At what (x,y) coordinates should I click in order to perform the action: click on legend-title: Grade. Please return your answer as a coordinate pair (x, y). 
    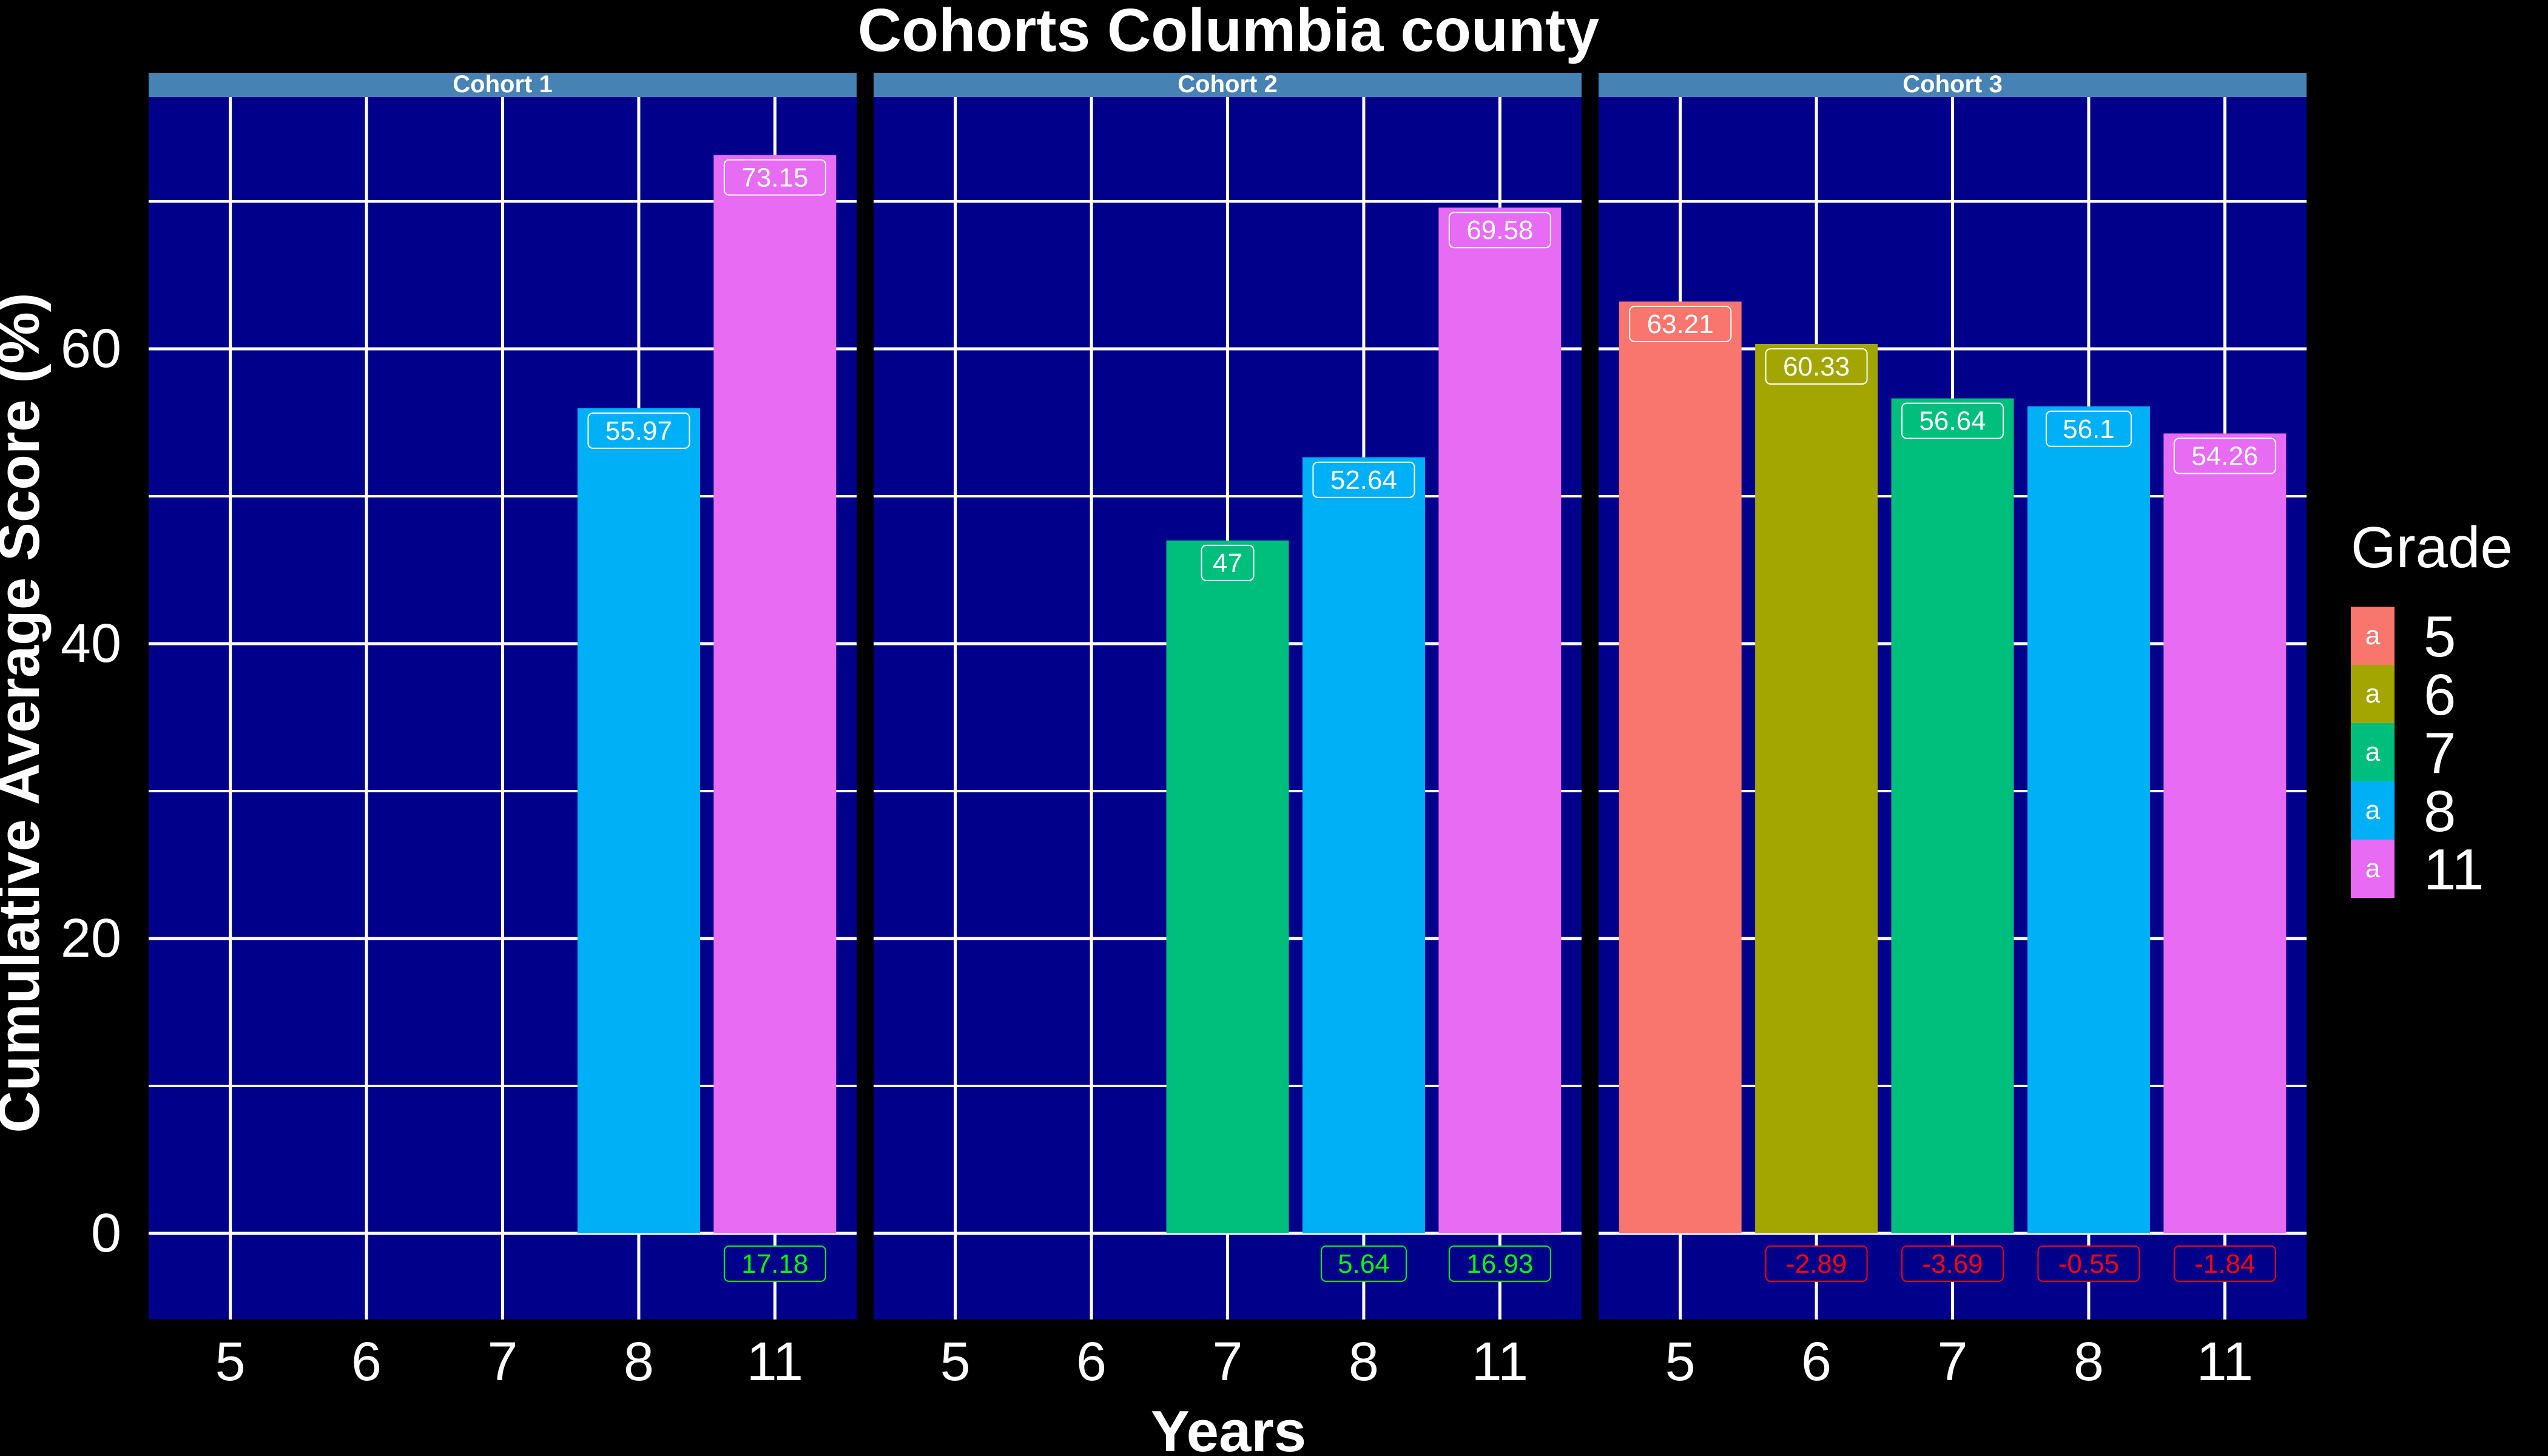
    Looking at the image, I should click on (2432, 547).